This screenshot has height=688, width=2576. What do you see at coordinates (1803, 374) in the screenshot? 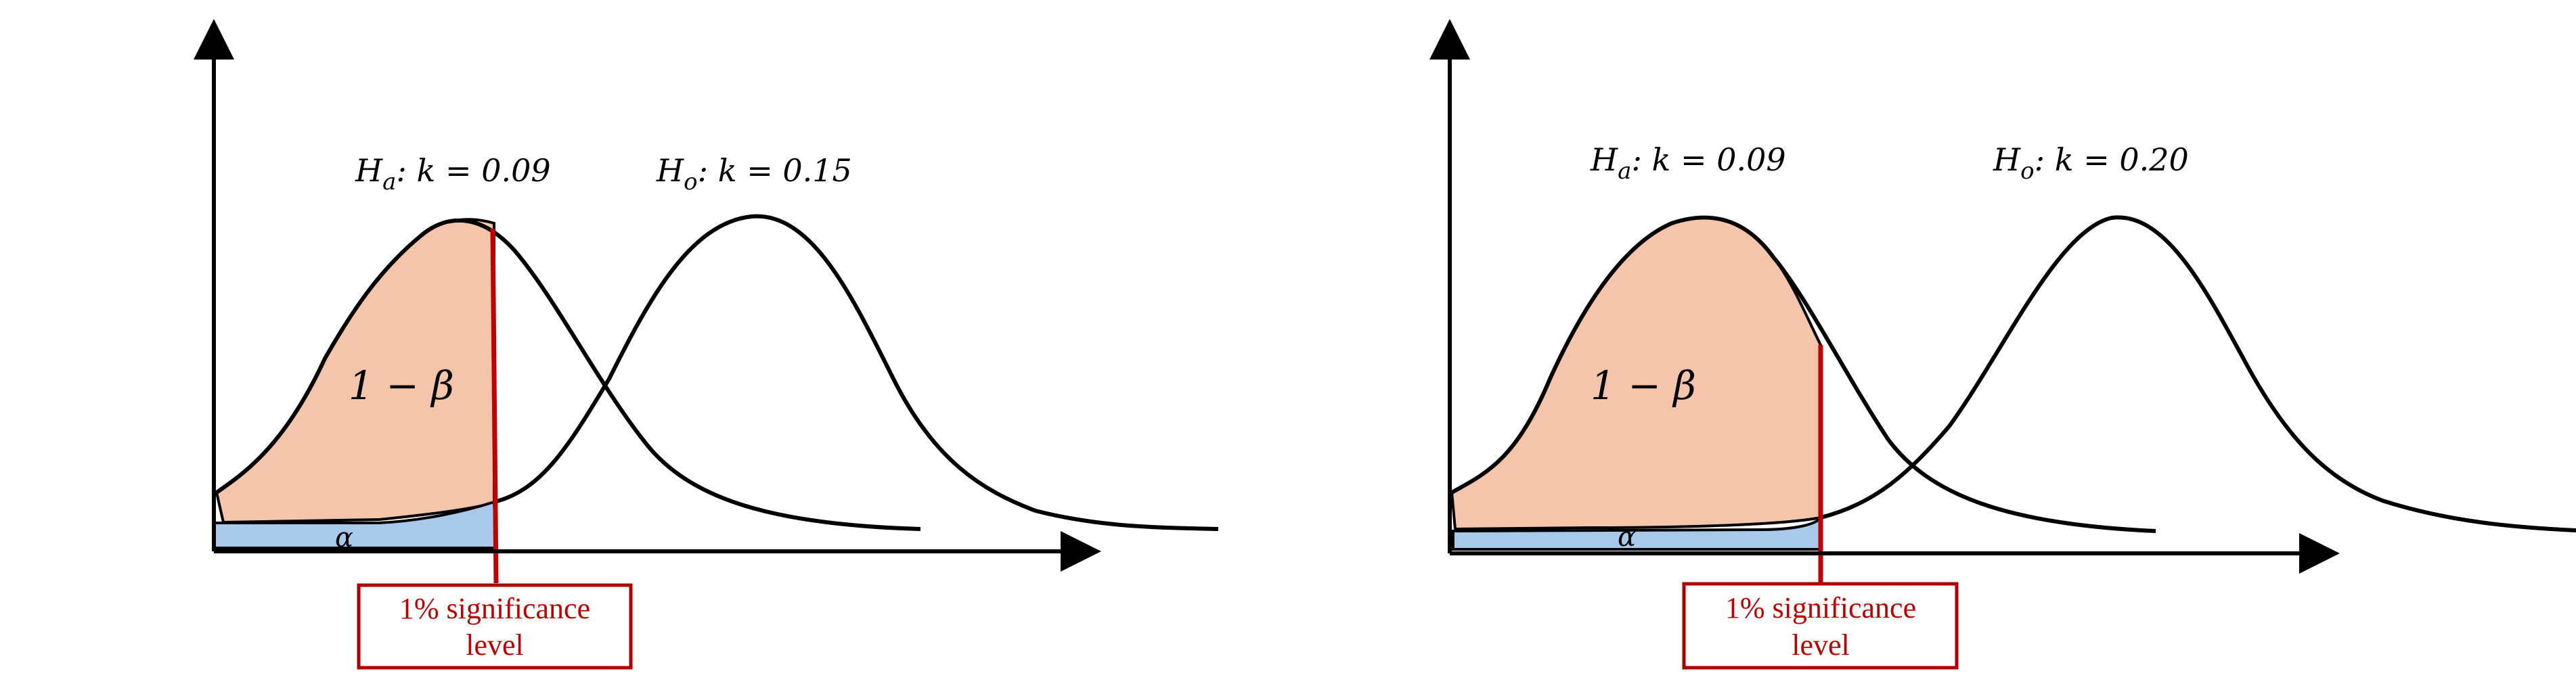
I see `ha-curve` at bounding box center [1803, 374].